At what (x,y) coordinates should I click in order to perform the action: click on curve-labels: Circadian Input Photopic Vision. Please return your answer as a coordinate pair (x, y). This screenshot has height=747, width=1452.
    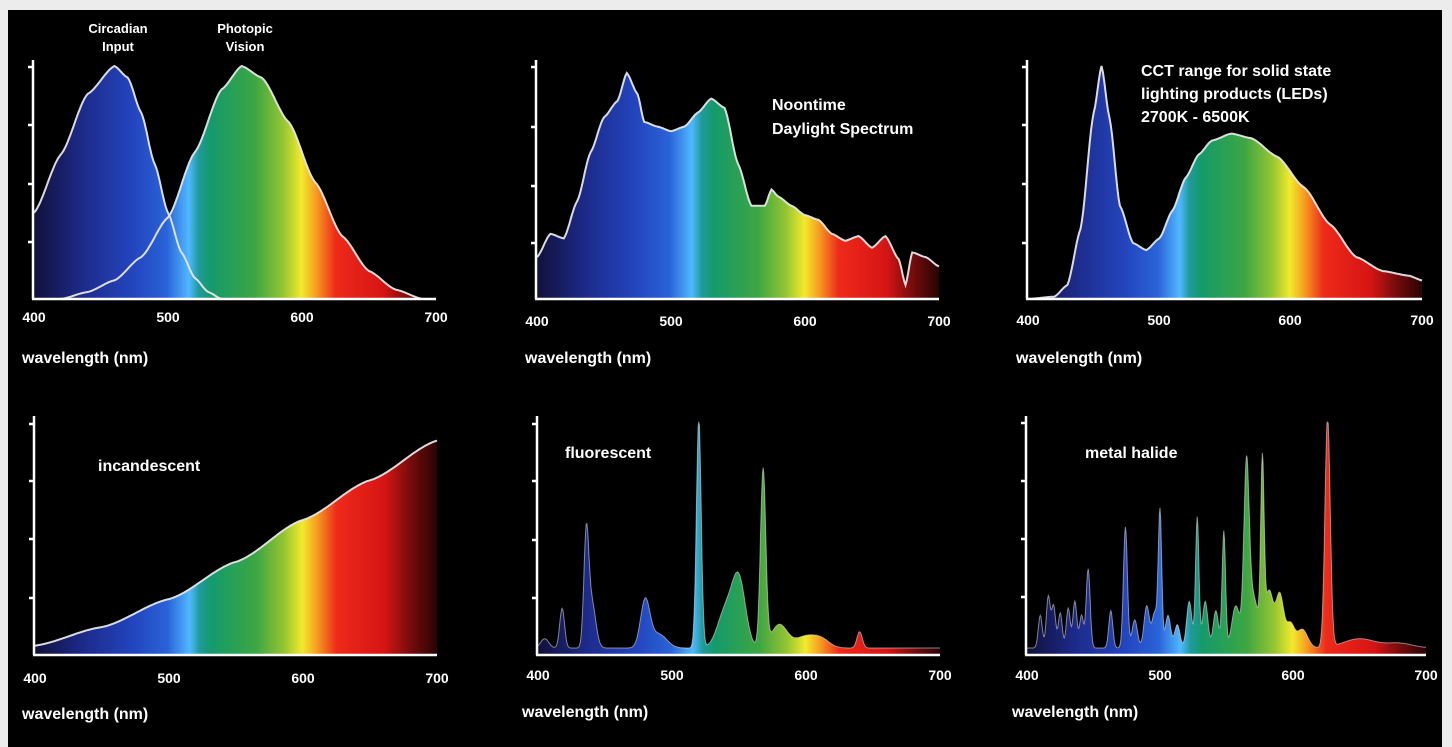
    Looking at the image, I should click on (180, 37).